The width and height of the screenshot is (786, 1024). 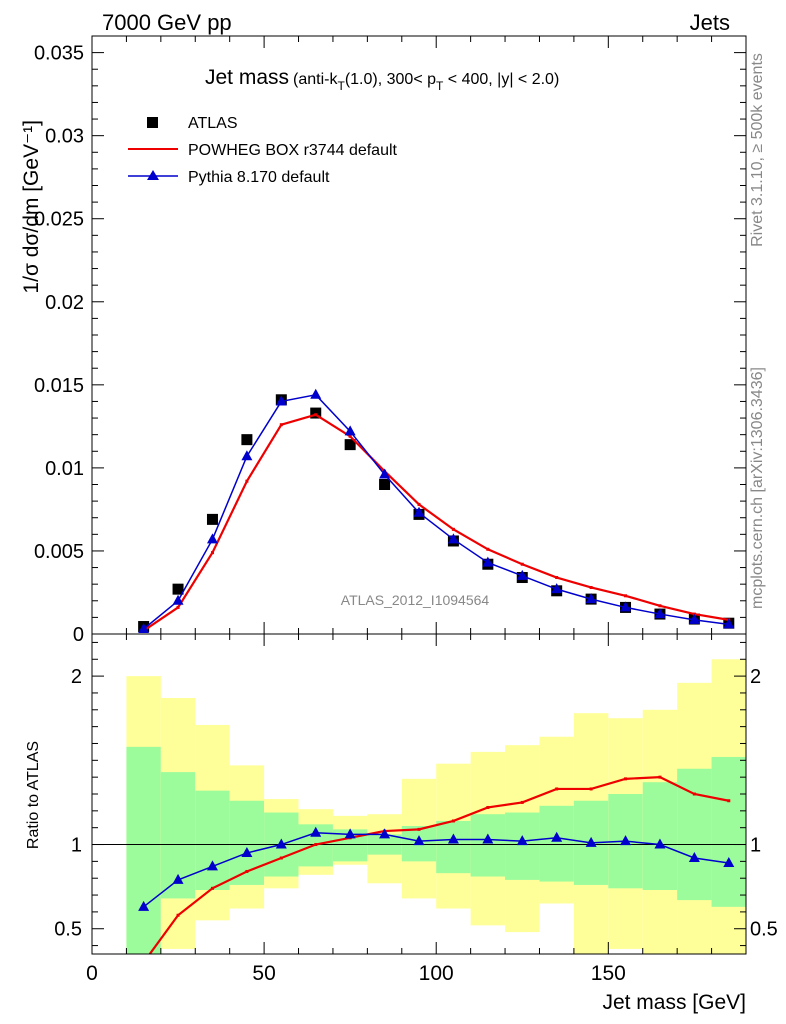 What do you see at coordinates (152, 122) in the screenshot?
I see `legend-marker-atlas` at bounding box center [152, 122].